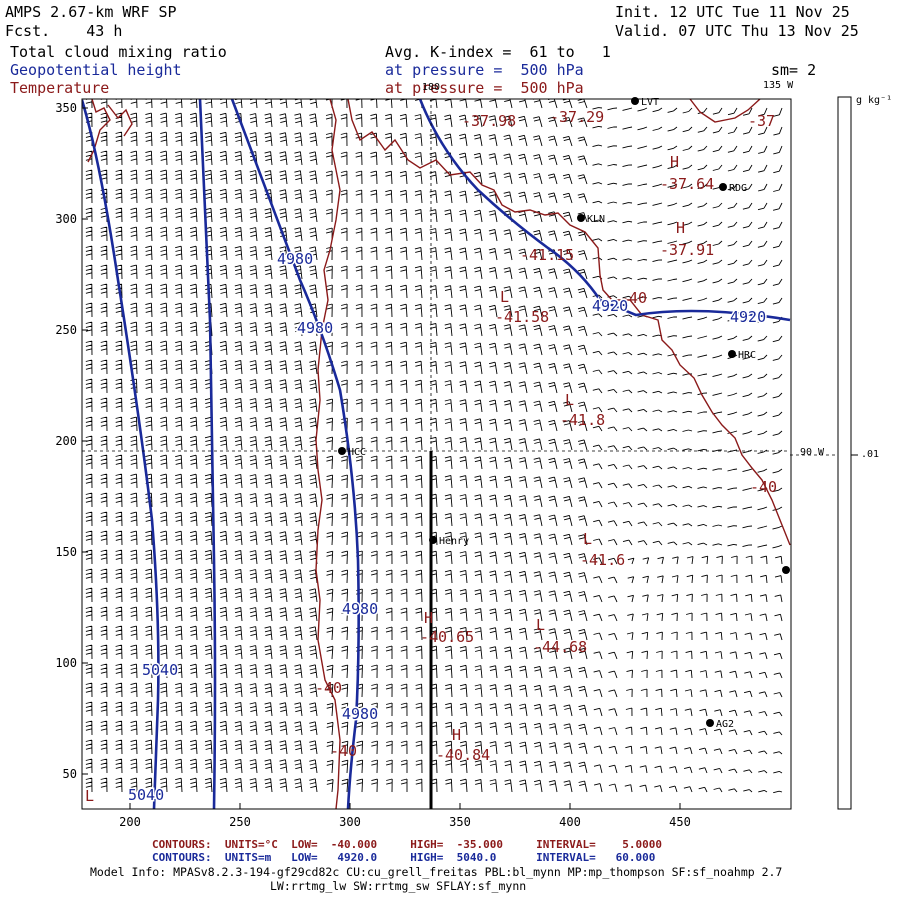 The height and width of the screenshot is (900, 900). Describe the element at coordinates (725, 724) in the screenshot. I see `station-label: AG2` at that location.